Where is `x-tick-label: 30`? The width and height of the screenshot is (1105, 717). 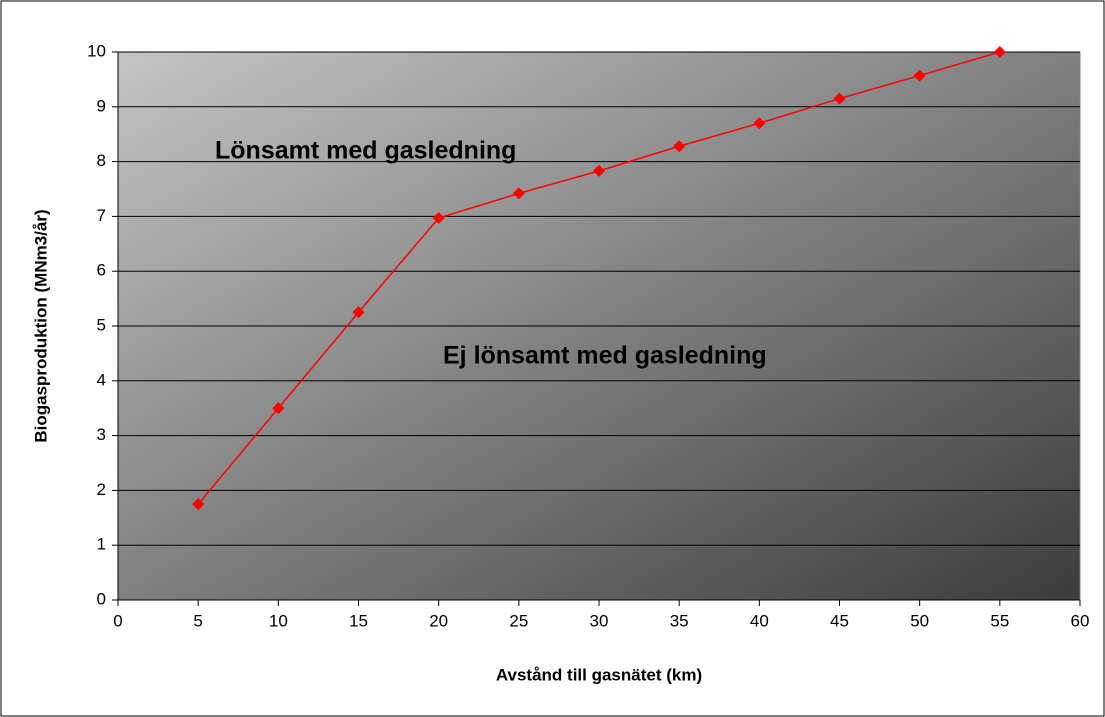 x-tick-label: 30 is located at coordinates (599, 620).